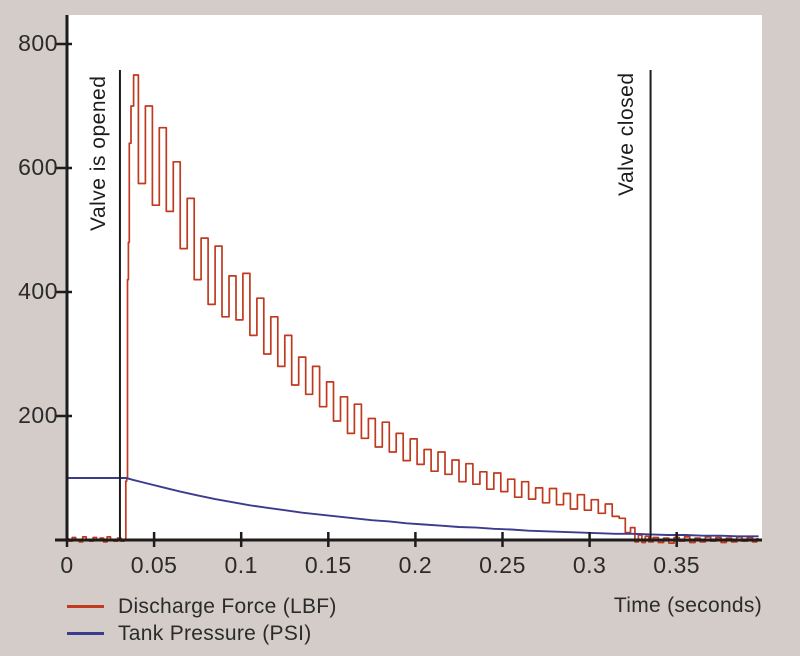 The height and width of the screenshot is (656, 800). What do you see at coordinates (677, 565) in the screenshot?
I see `x-tick-label-0.35: 0.35` at bounding box center [677, 565].